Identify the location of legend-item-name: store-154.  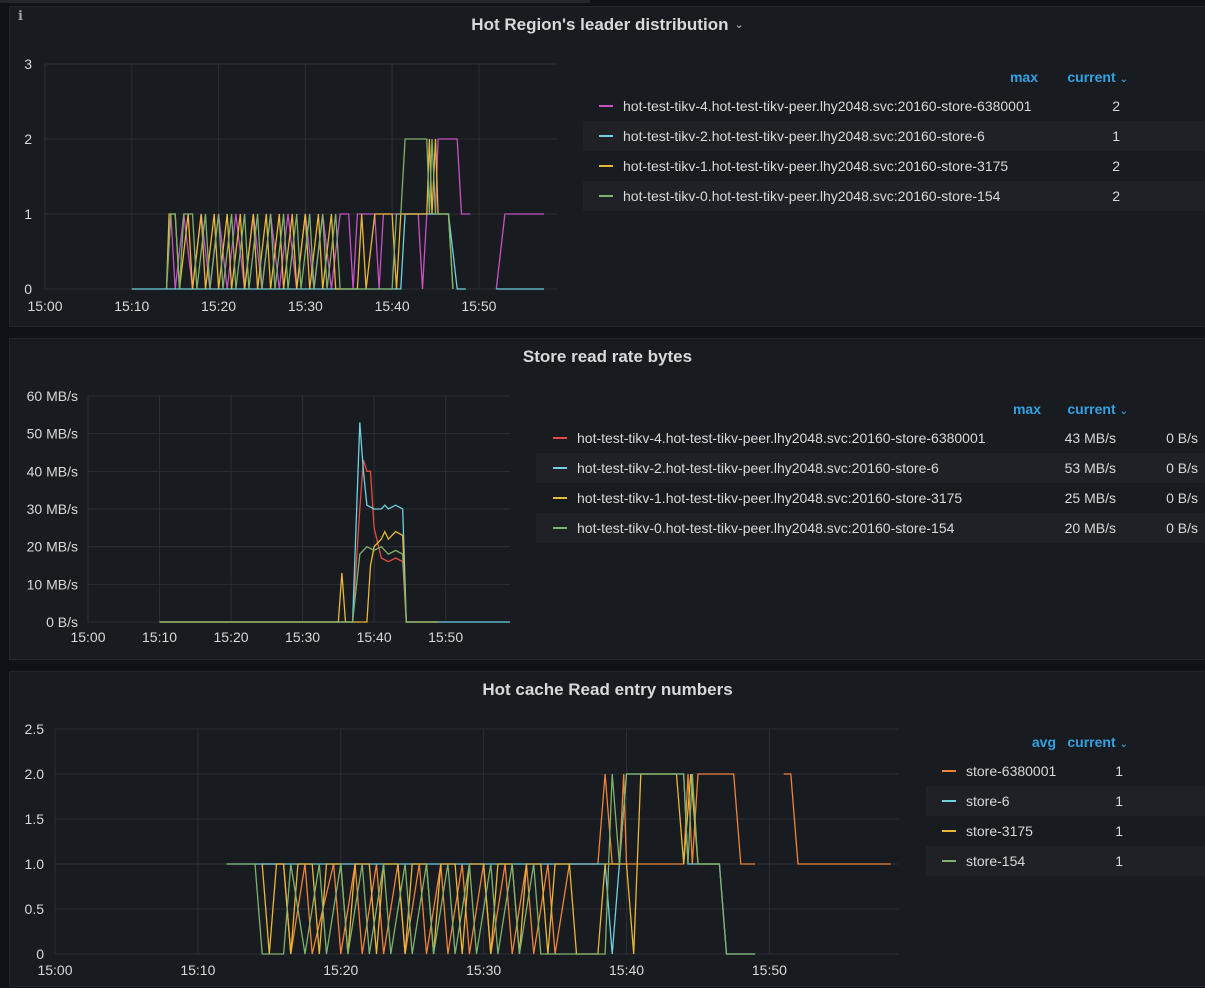
(996, 861).